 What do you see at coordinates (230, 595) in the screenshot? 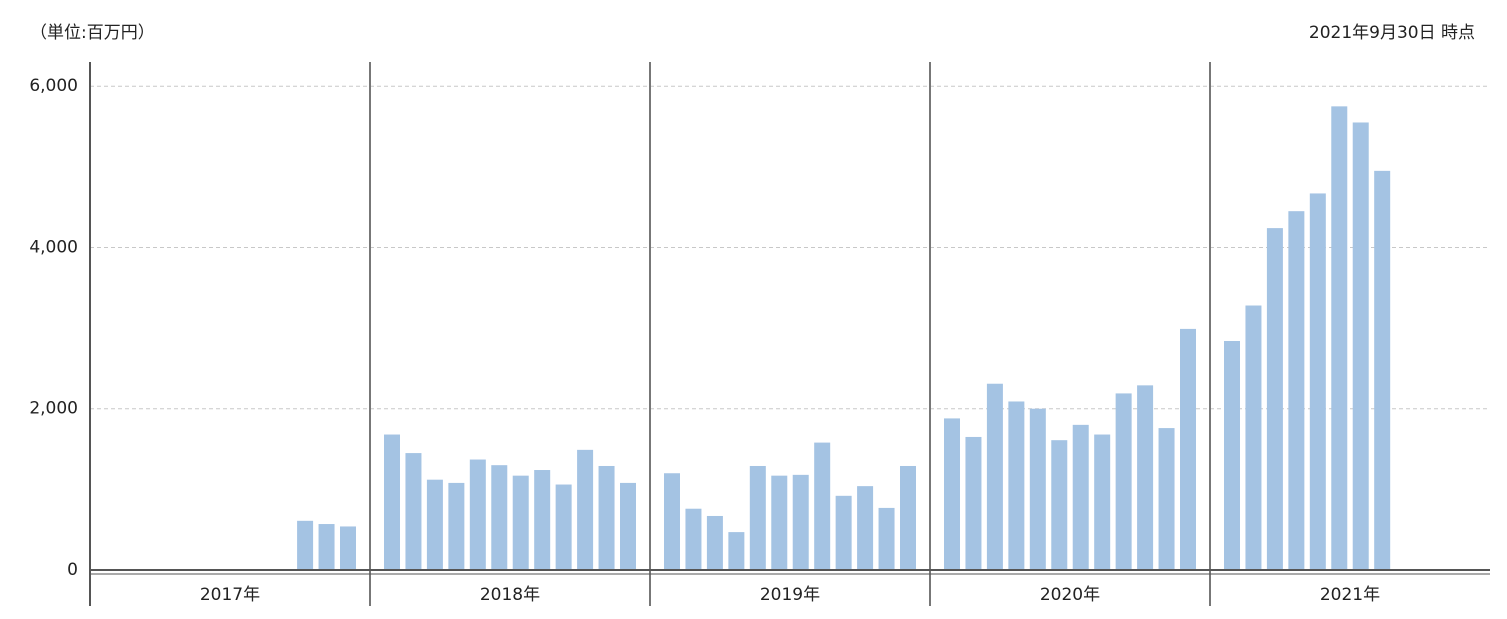
I see `x-group-label: 2017年` at bounding box center [230, 595].